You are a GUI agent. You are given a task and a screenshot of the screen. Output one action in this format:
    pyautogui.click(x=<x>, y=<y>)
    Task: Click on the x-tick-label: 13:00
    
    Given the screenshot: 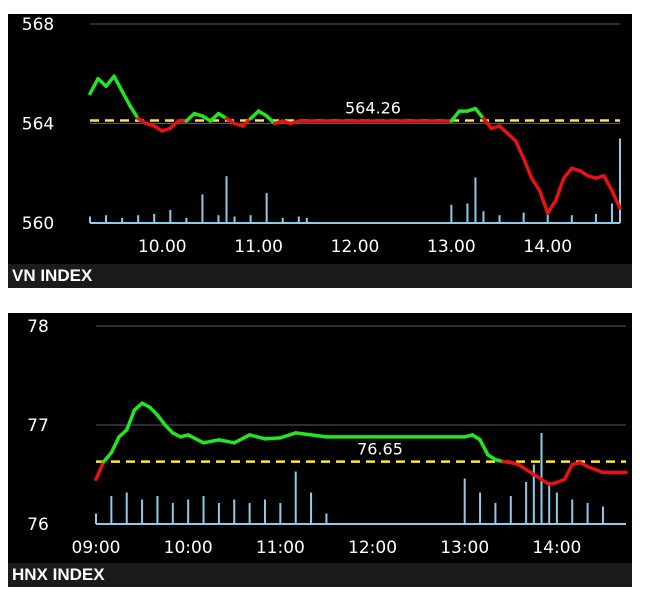 What is the action you would take?
    pyautogui.click(x=464, y=548)
    